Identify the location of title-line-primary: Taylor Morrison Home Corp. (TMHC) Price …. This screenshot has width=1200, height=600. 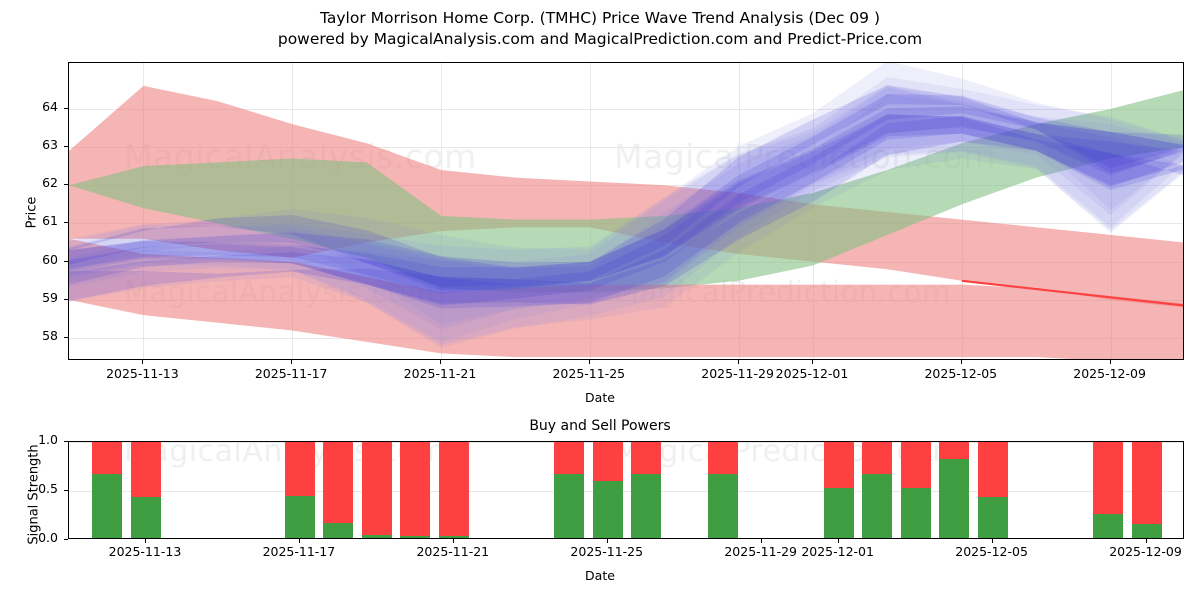
(600, 18).